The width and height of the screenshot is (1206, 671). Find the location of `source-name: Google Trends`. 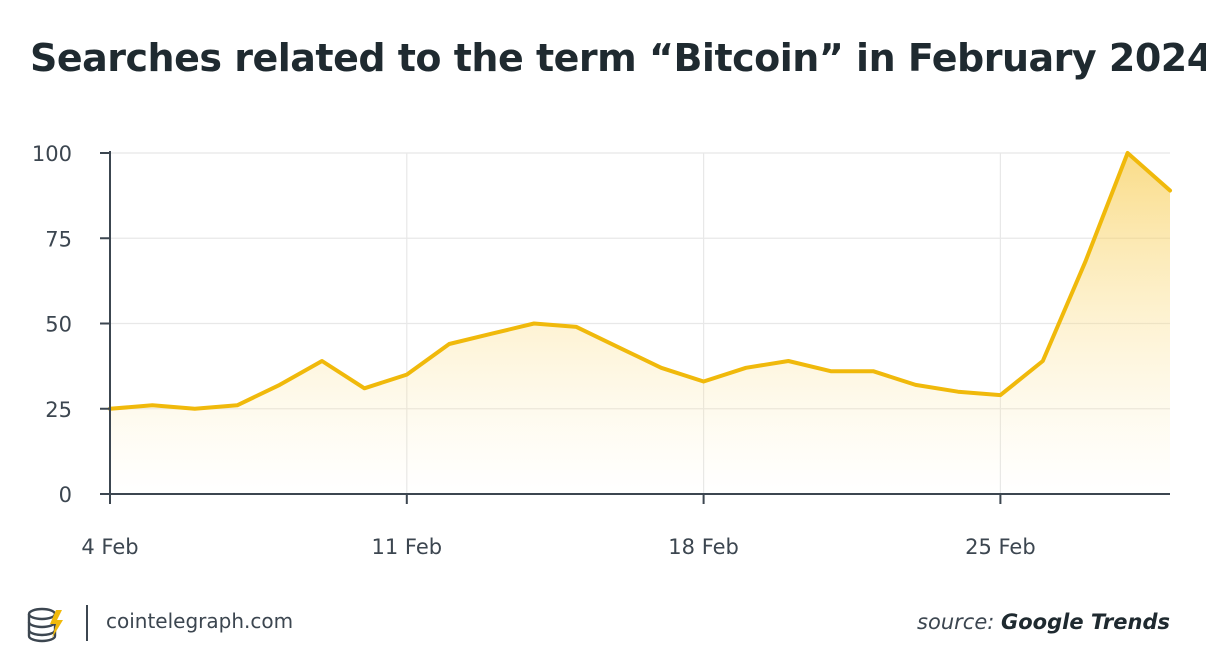

source-name: Google Trends is located at coordinates (1085, 622).